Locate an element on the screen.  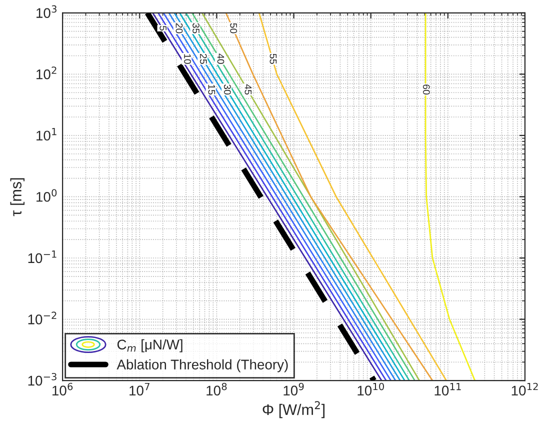
x-tick-label: 10$^{12}$ is located at coordinates (525, 389).